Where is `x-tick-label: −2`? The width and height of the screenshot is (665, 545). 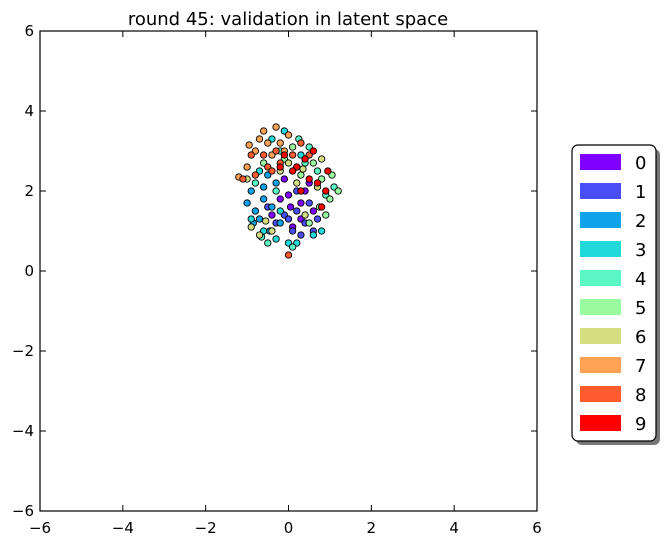 x-tick-label: −2 is located at coordinates (206, 528).